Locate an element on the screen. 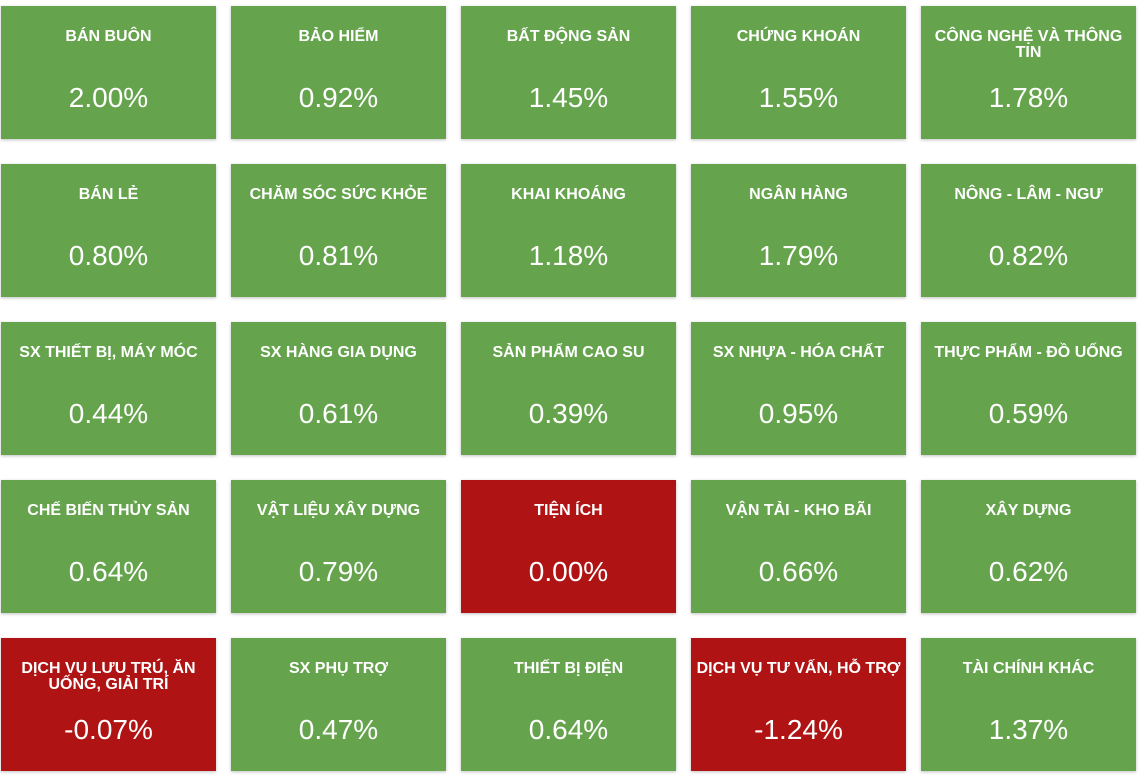 The image size is (1143, 778). sector-tile: VẬN TẢI - KHO BÃI 0.66% is located at coordinates (798, 546).